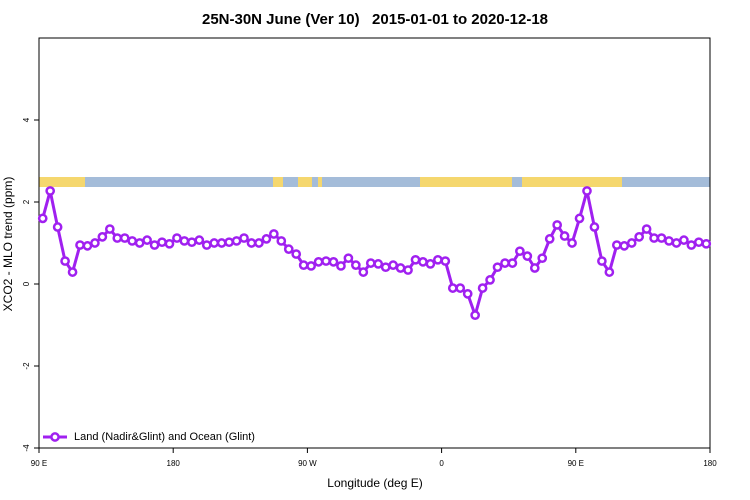 The height and width of the screenshot is (500, 750). What do you see at coordinates (26, 201) in the screenshot?
I see `y-tick-label: 2` at bounding box center [26, 201].